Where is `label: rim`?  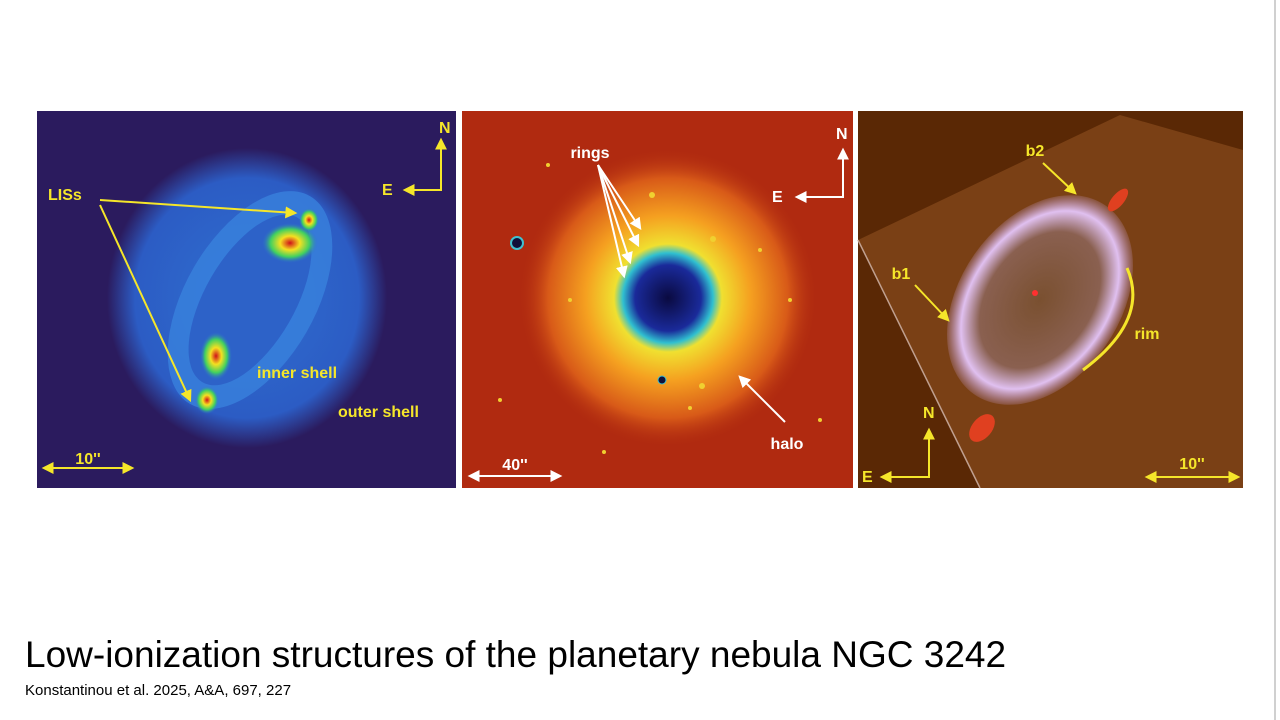 label: rim is located at coordinates (1147, 334).